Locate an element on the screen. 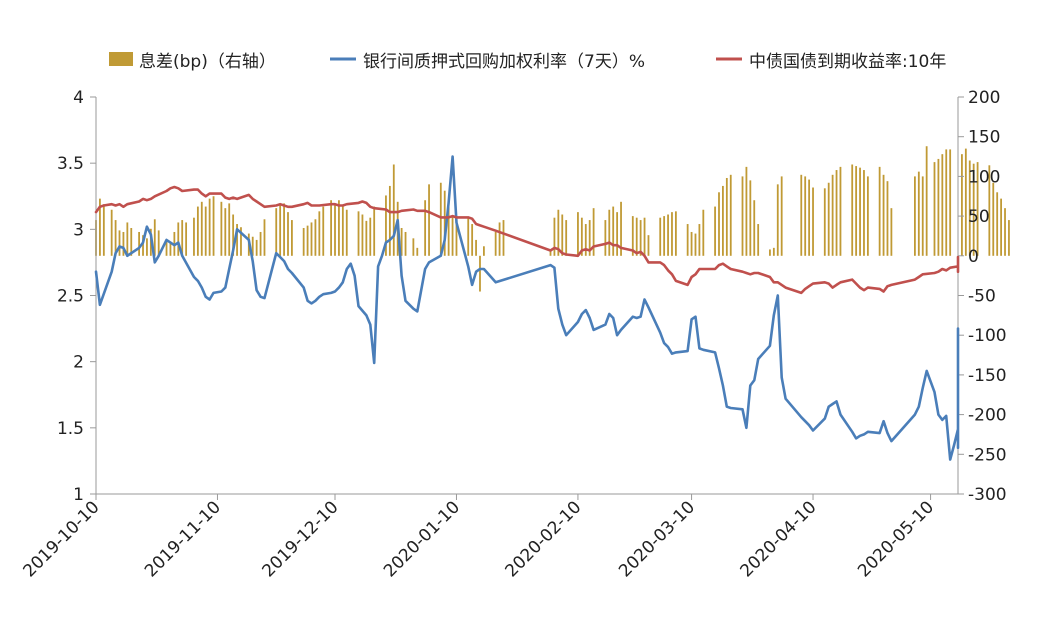 This screenshot has height=627, width=1039. left-tick-label: 3 is located at coordinates (78, 230).